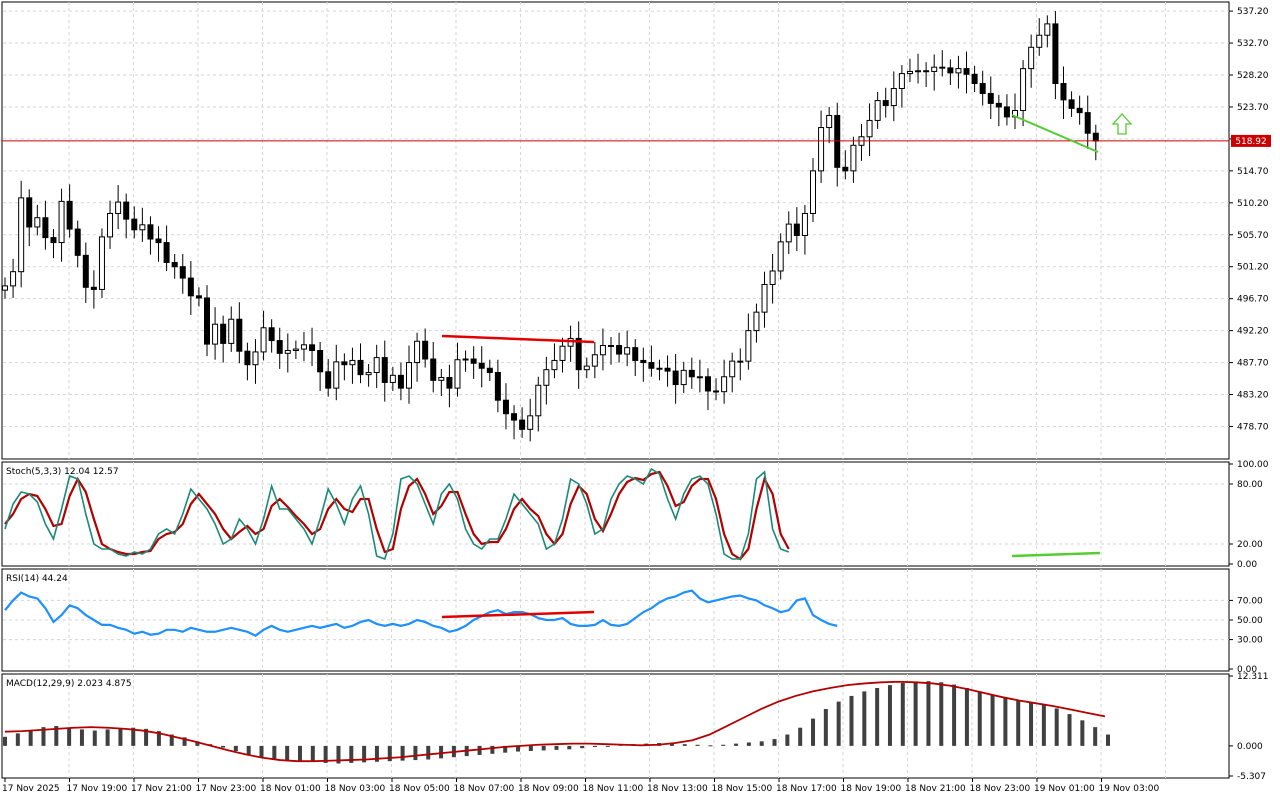  What do you see at coordinates (1253, 427) in the screenshot?
I see `y-tick-label: 478.70` at bounding box center [1253, 427].